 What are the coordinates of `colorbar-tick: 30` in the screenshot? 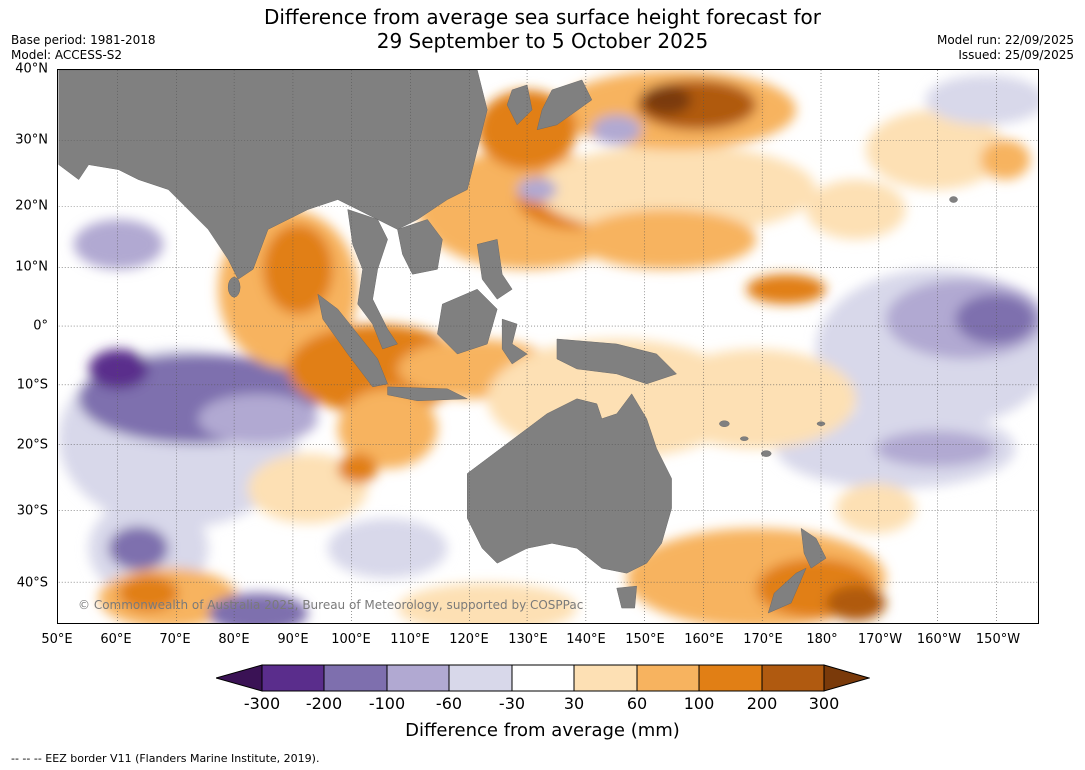 It's located at (574, 703).